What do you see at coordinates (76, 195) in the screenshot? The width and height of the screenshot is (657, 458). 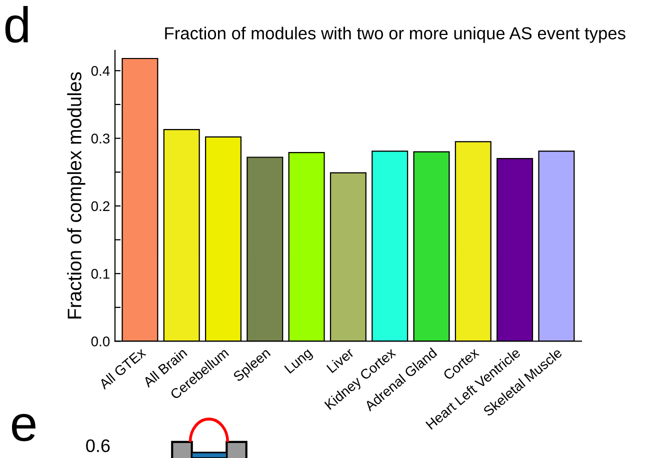 I see `y-axis-title: Fraction of complex modules` at bounding box center [76, 195].